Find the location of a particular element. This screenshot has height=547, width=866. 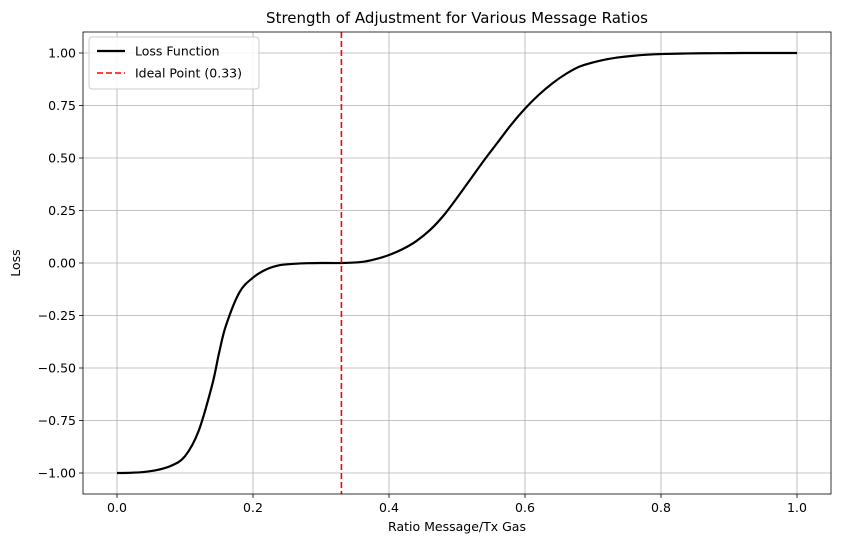

legend-label-loss-function: Loss Function is located at coordinates (177, 51).